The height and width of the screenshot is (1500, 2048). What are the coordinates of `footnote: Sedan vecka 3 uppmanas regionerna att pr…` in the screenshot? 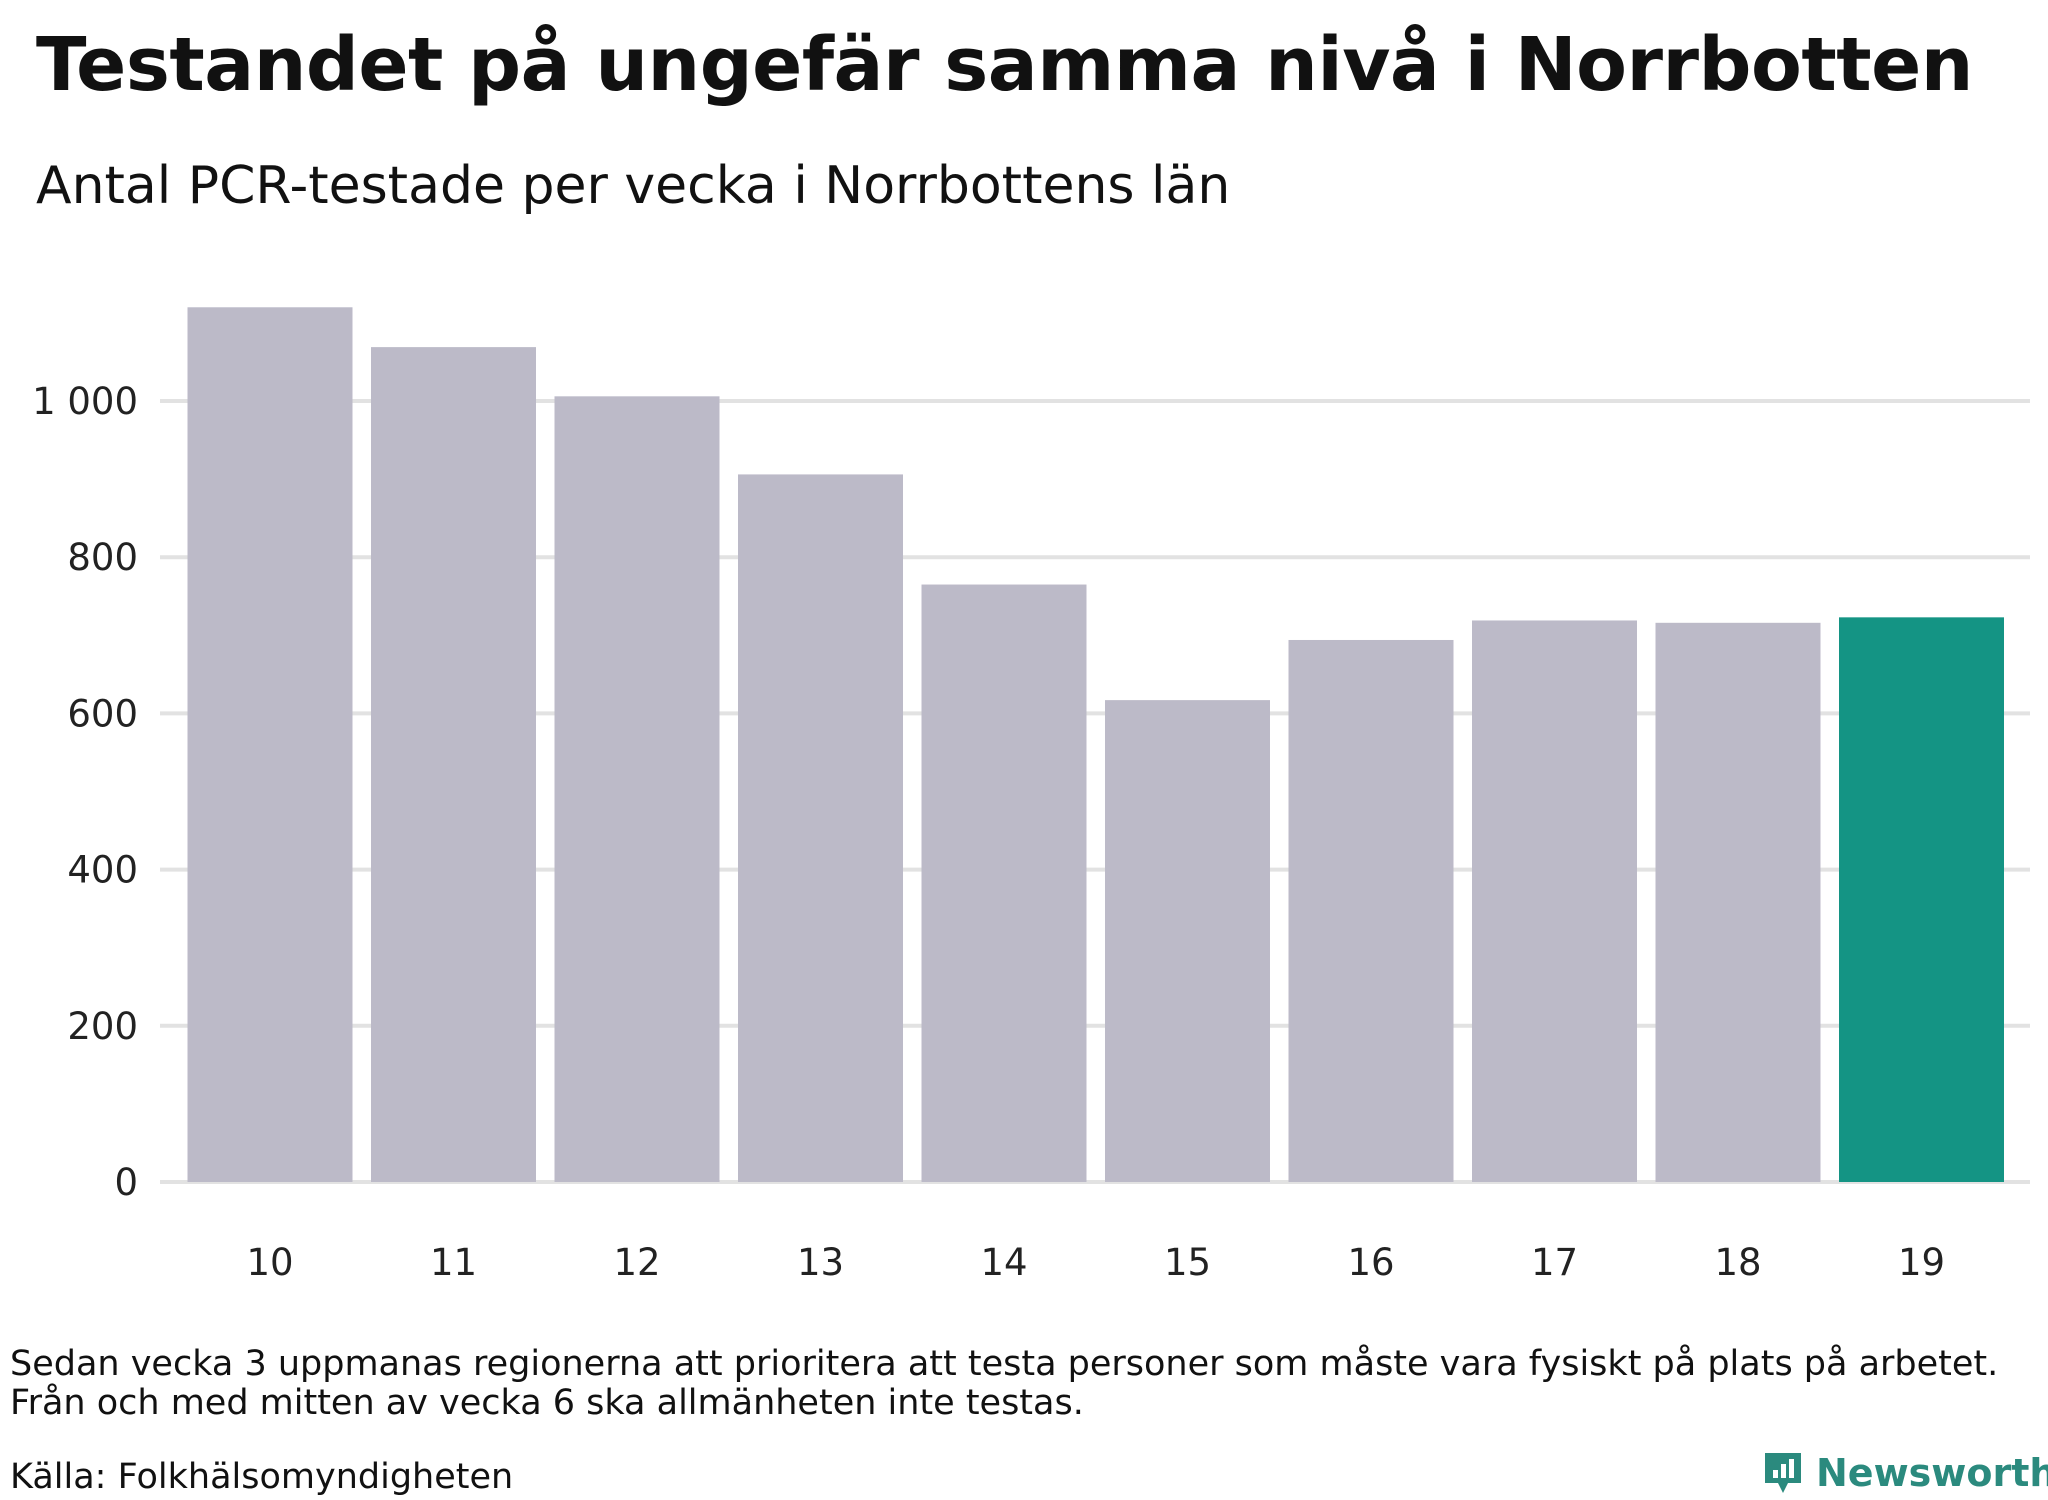 It's located at (1025, 1384).